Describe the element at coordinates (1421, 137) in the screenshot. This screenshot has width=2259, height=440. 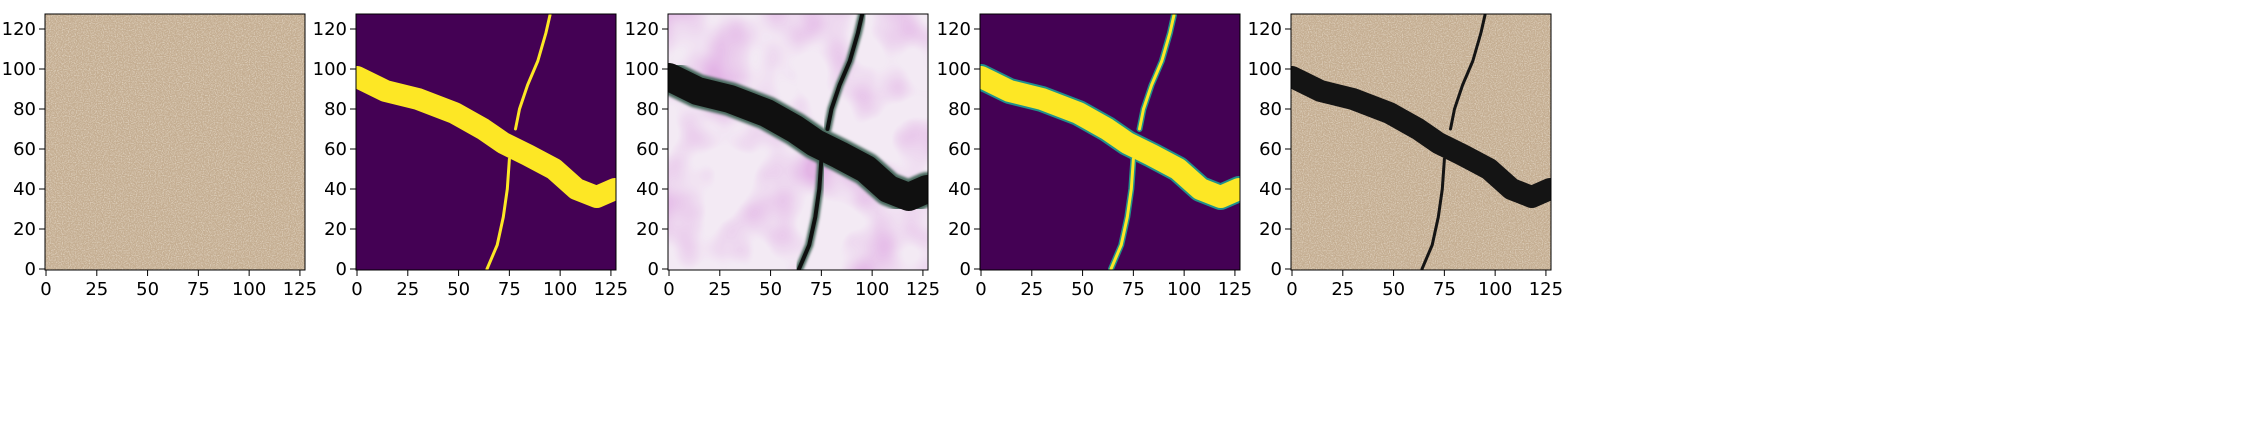
I see `crack-main` at that location.